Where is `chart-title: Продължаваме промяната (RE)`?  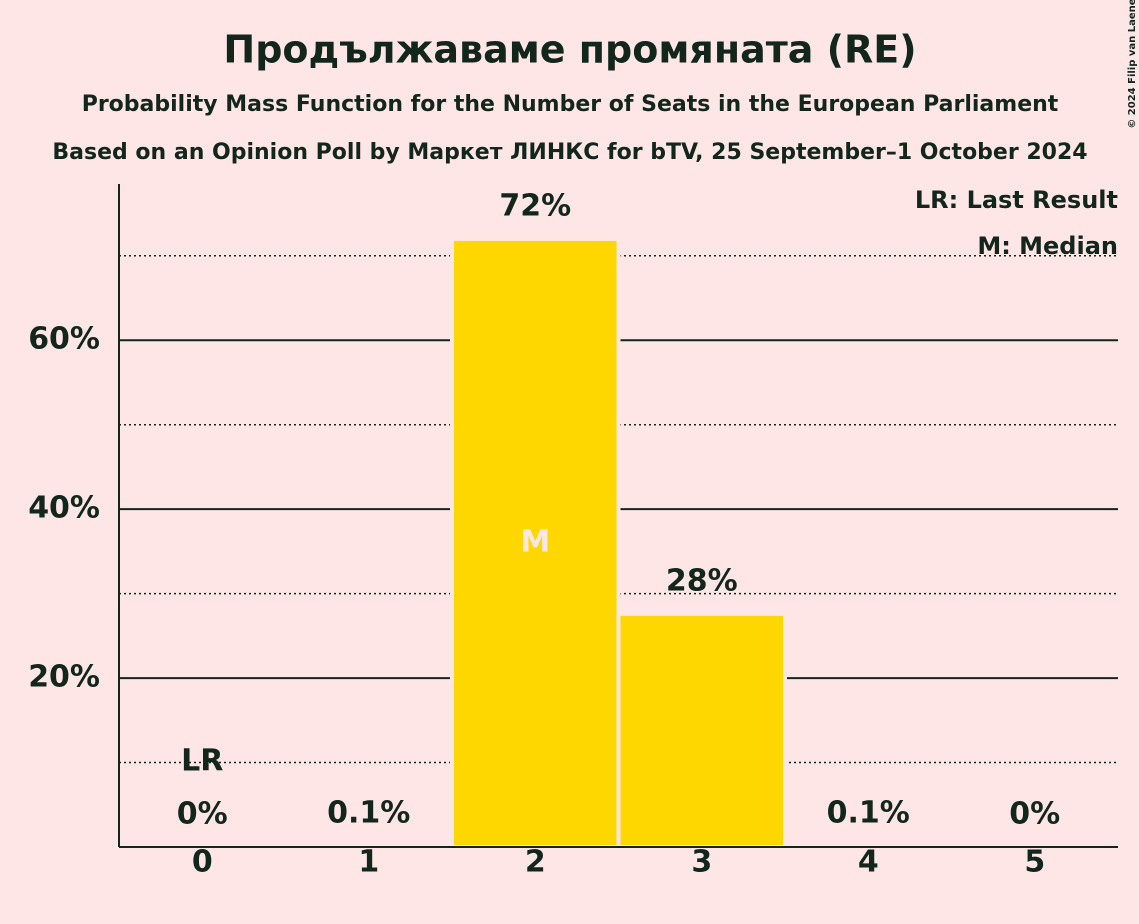
chart-title: Продължаваме промяната (RE) is located at coordinates (569, 50).